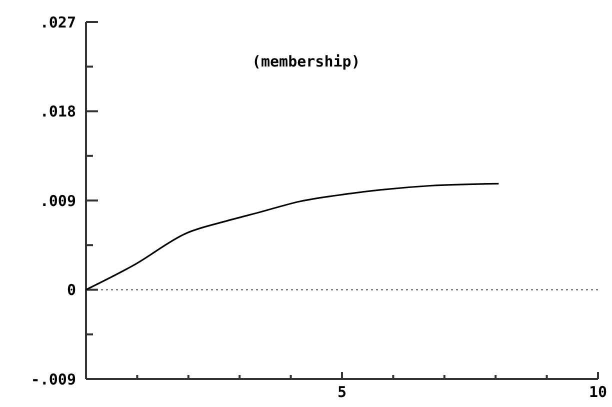 The width and height of the screenshot is (612, 407). I want to click on y-tick-label: 0, so click(71, 290).